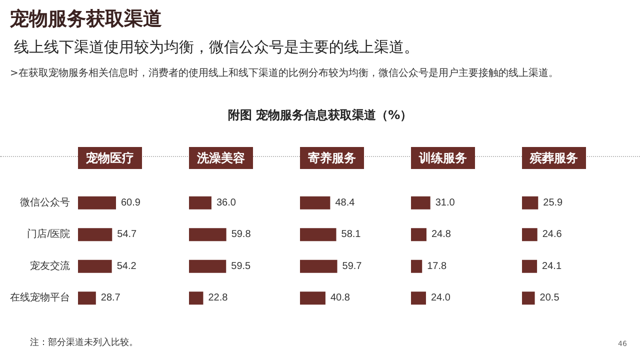 This screenshot has width=640, height=360. I want to click on chart-title: 洗澡美容, so click(220, 158).